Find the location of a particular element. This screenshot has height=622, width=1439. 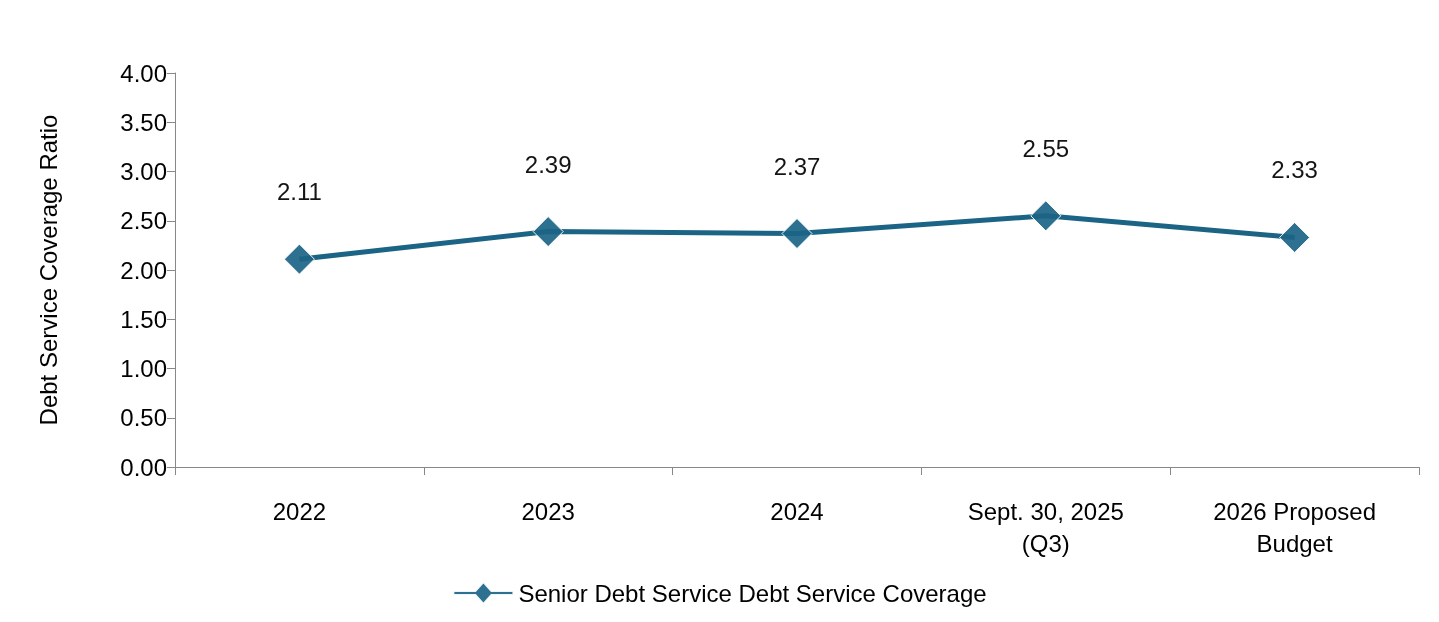

x-tick-label: 2022 is located at coordinates (299, 511).